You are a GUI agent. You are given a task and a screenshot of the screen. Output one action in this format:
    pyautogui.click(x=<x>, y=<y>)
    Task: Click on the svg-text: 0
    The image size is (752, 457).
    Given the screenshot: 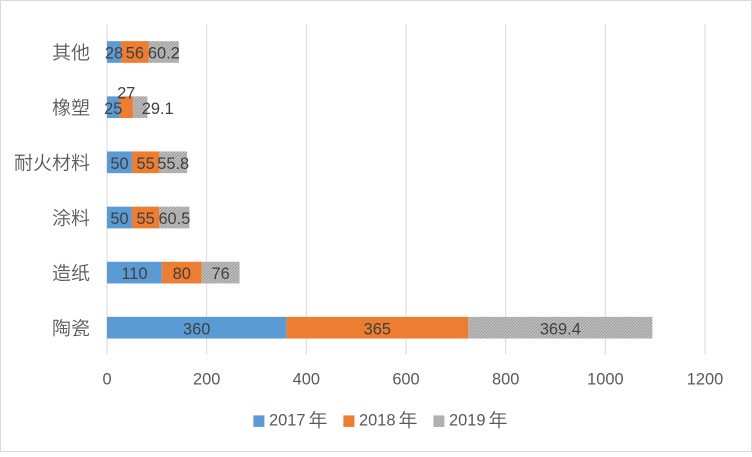 What is the action you would take?
    pyautogui.click(x=106, y=380)
    